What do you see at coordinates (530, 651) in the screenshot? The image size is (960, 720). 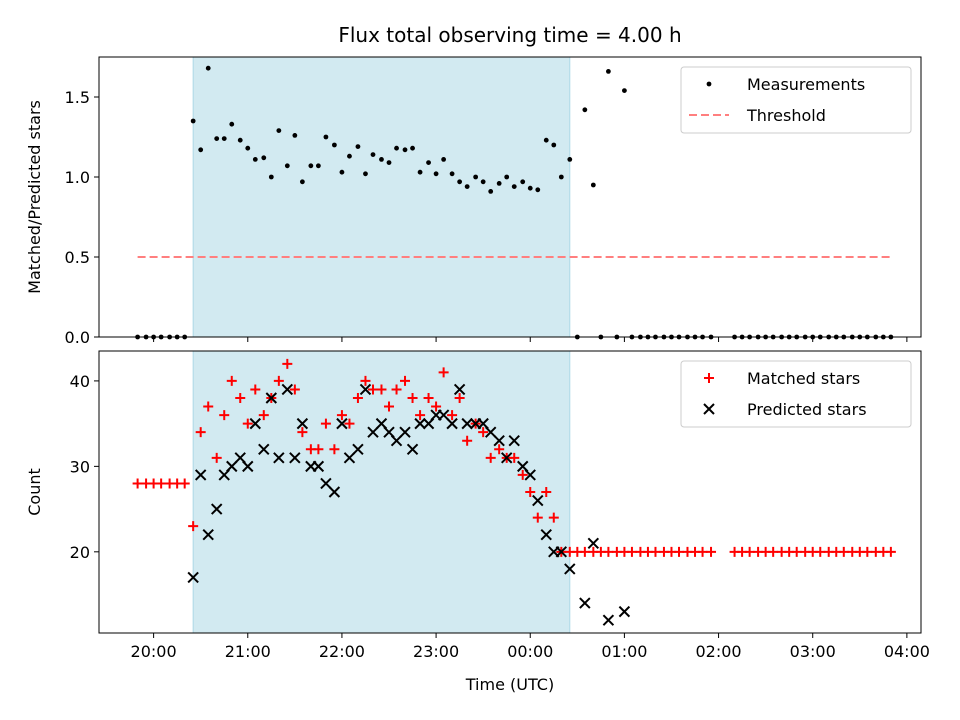 I see `x-tick-label: 00:00` at bounding box center [530, 651].